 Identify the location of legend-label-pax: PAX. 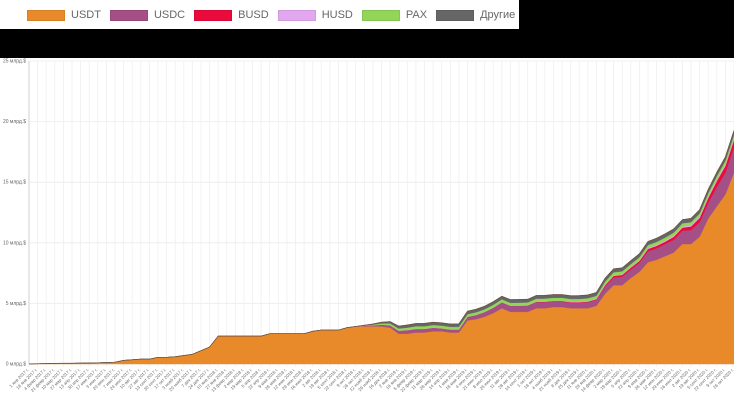
(416, 15).